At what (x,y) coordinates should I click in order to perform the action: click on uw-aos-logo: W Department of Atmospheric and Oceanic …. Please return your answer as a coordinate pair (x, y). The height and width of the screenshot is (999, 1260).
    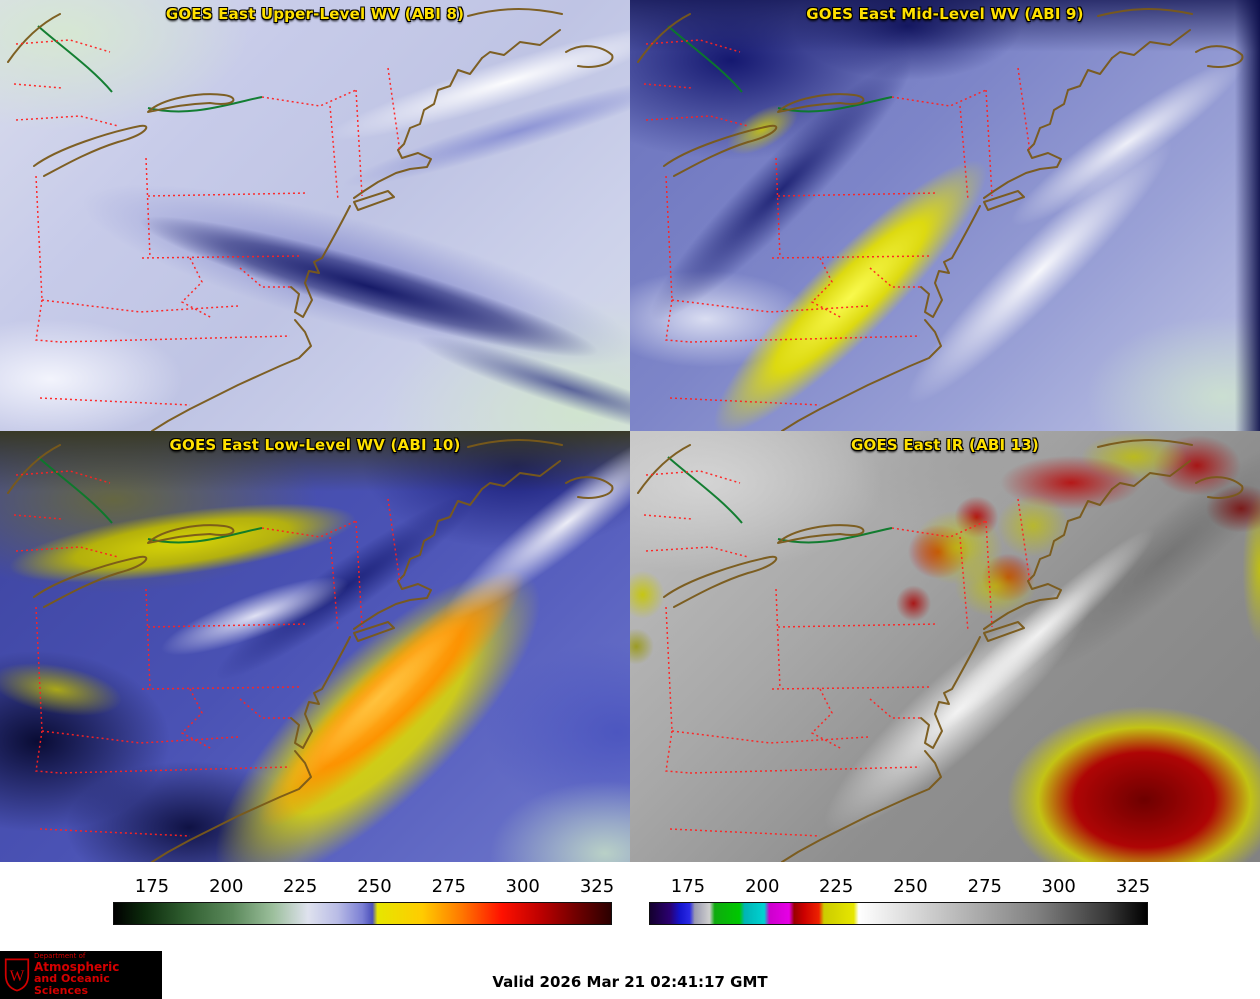
    Looking at the image, I should click on (81, 975).